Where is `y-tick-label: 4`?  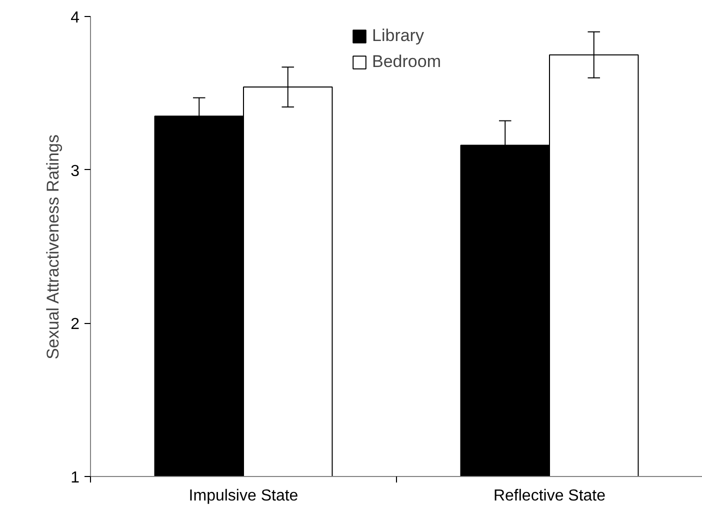 y-tick-label: 4 is located at coordinates (75, 18).